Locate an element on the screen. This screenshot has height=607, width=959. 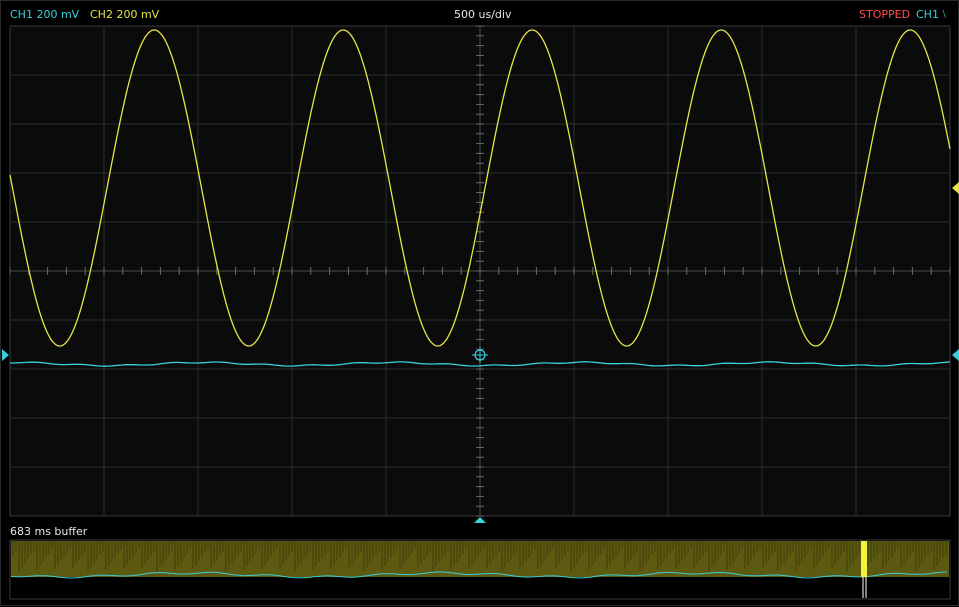
buffer-overview-waveform is located at coordinates (479, 556).